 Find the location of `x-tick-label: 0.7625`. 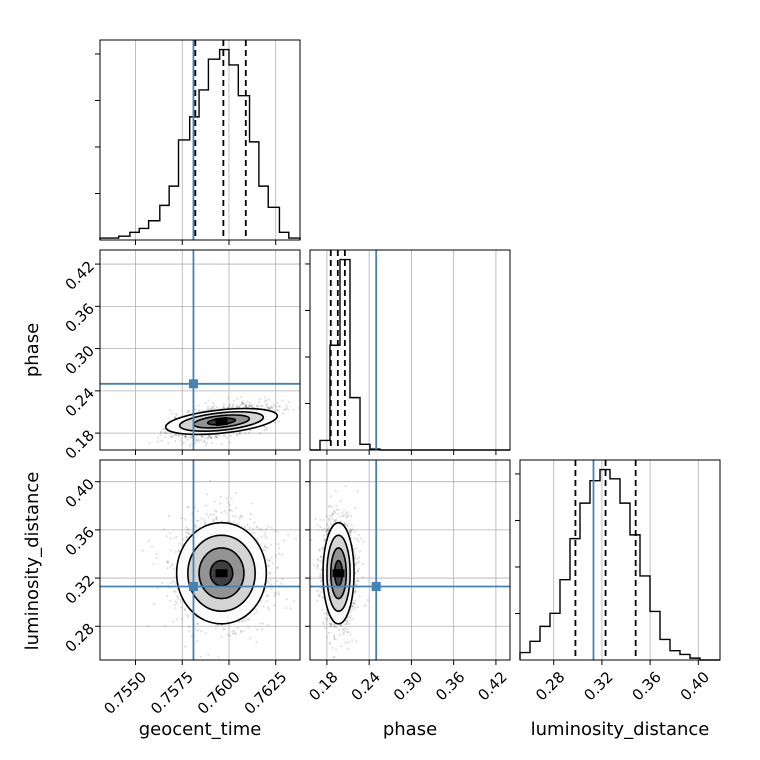

x-tick-label: 0.7625 is located at coordinates (266, 693).